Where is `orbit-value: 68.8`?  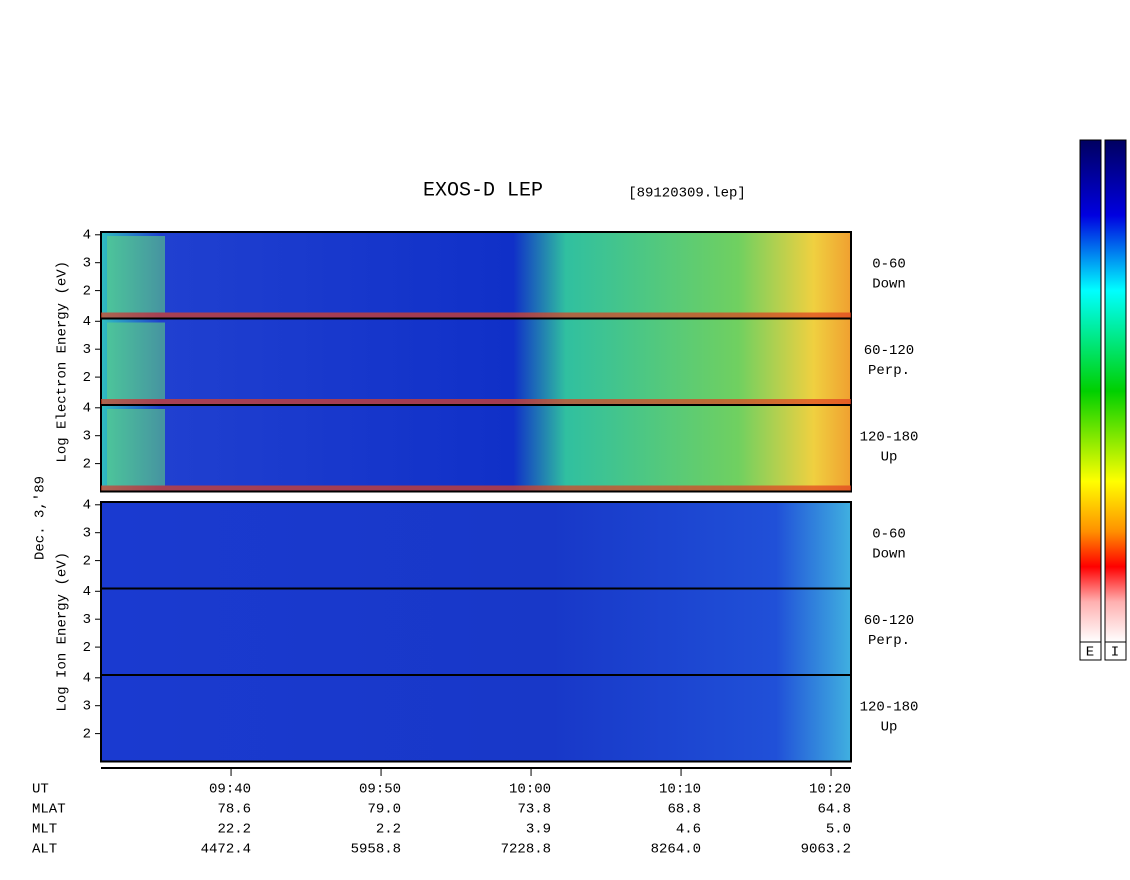 orbit-value: 68.8 is located at coordinates (684, 810).